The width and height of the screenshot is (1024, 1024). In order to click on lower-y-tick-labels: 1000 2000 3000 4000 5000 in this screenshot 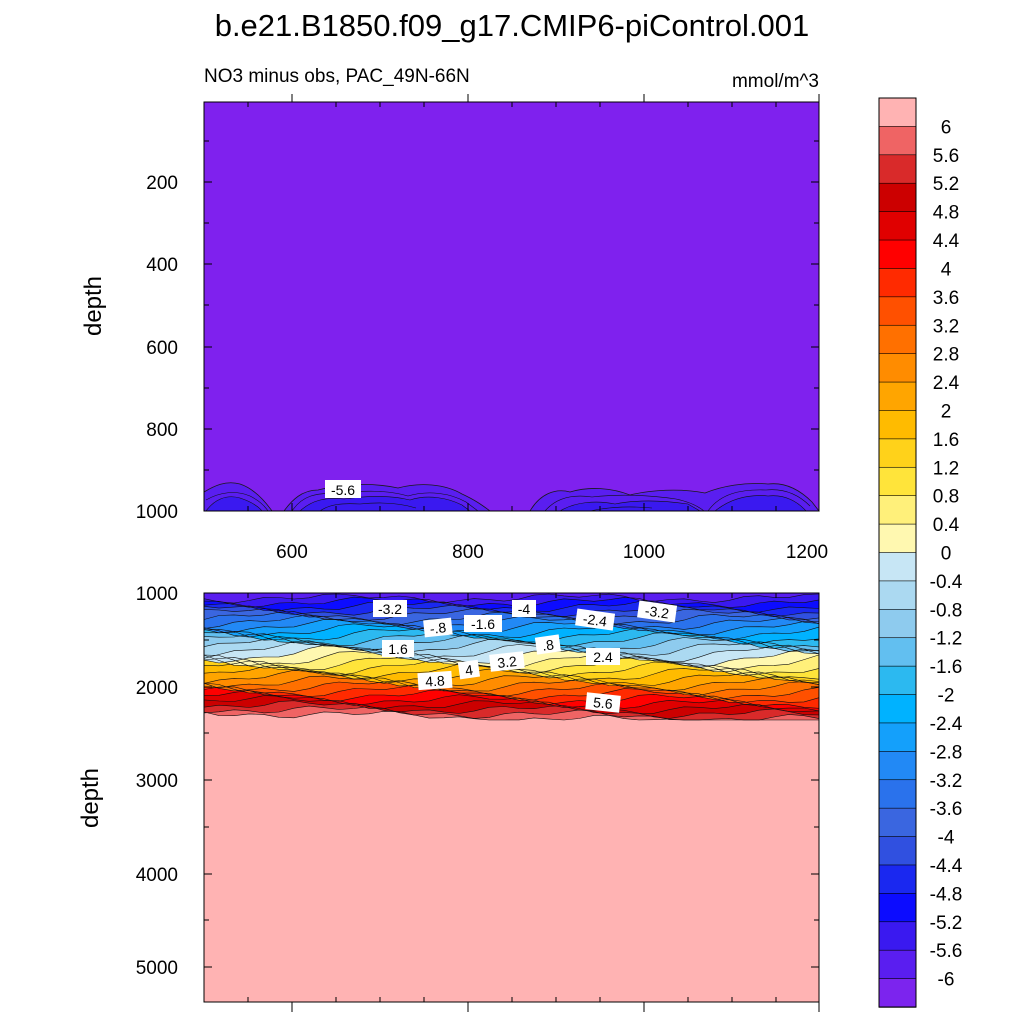, I will do `click(157, 781)`.